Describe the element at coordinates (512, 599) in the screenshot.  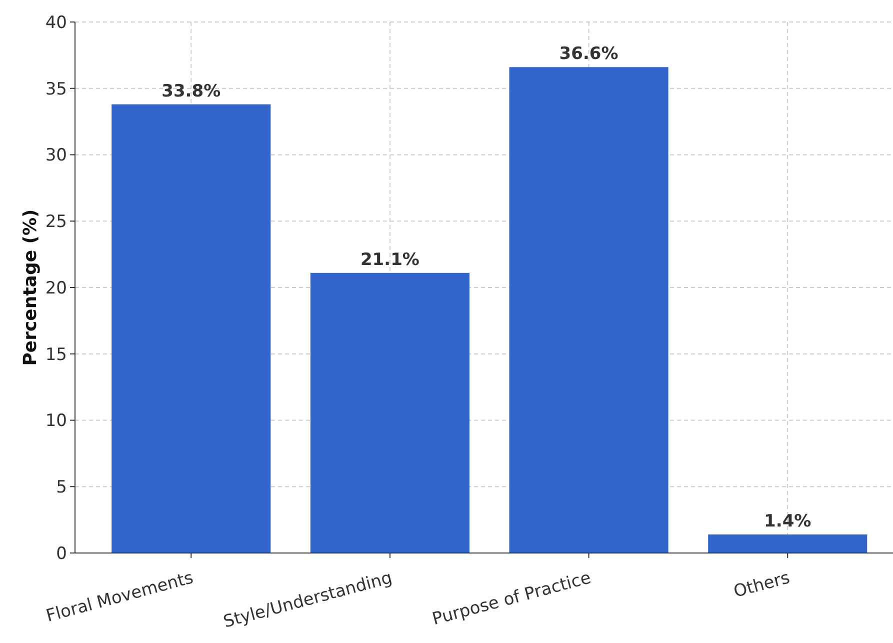
I see `x-tick-label: Purpose of Practice` at that location.